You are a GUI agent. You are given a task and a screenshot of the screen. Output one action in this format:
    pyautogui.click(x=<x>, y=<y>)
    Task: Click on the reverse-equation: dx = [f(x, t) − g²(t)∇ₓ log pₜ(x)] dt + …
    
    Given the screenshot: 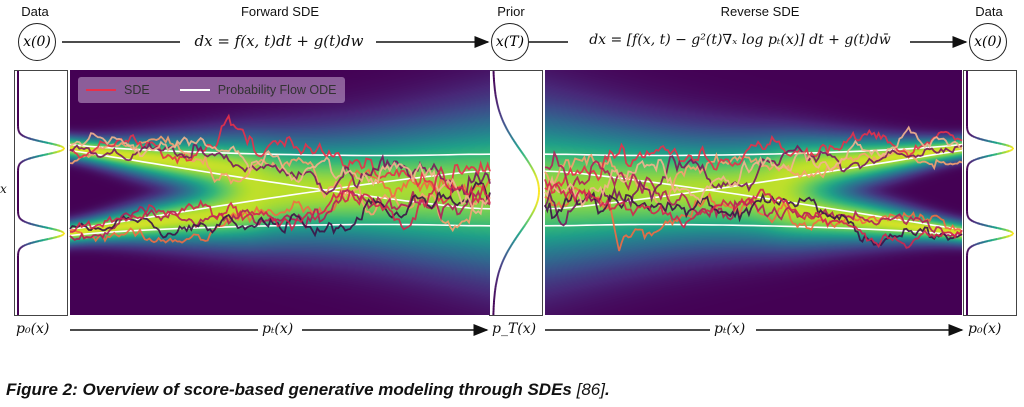 What is the action you would take?
    pyautogui.click(x=740, y=40)
    